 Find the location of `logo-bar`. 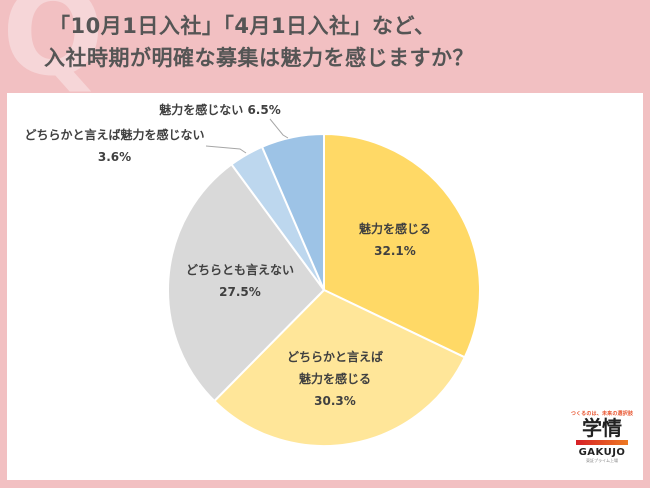

logo-bar is located at coordinates (602, 442).